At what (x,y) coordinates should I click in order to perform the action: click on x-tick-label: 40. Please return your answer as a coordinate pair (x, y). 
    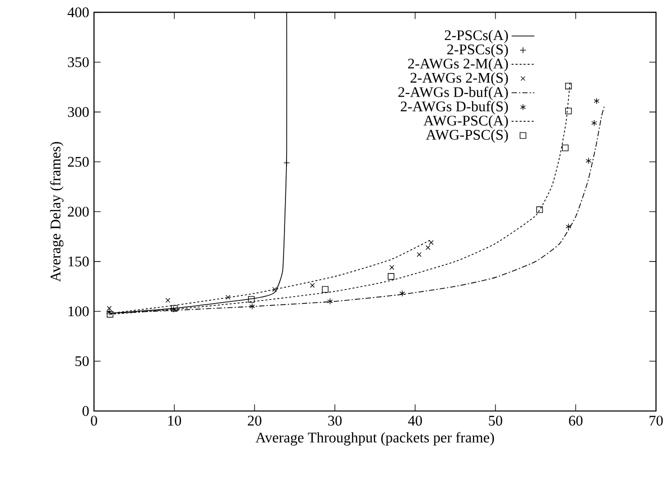
    Looking at the image, I should click on (415, 421).